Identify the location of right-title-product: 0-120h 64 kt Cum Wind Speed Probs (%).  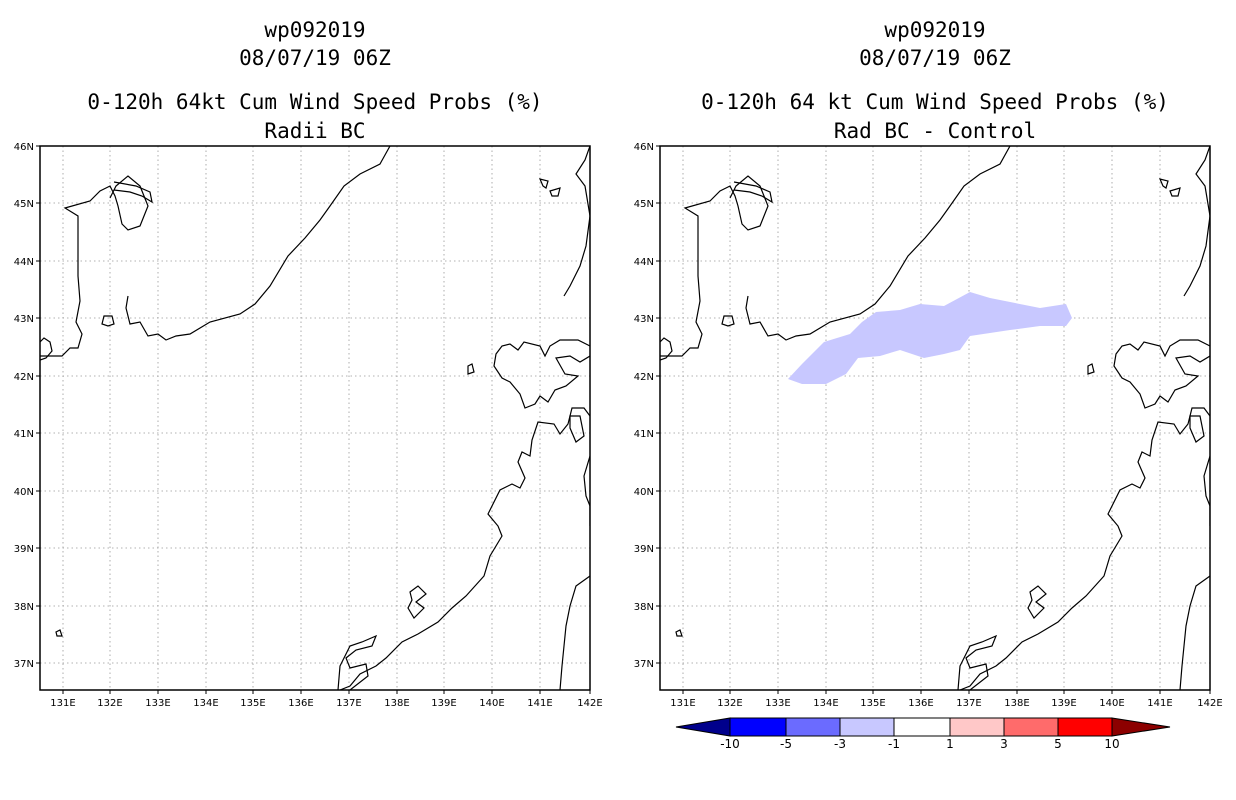
(935, 102).